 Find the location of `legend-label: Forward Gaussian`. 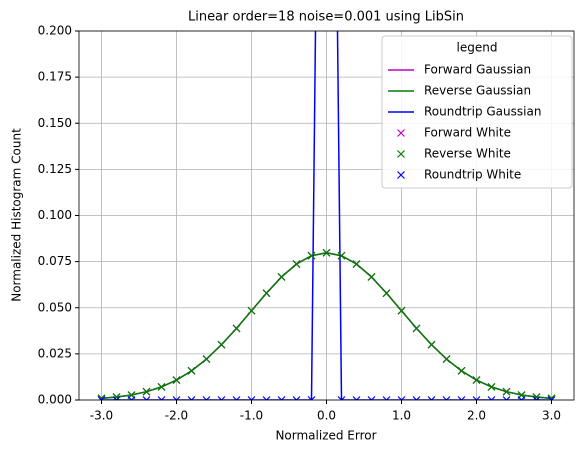

legend-label: Forward Gaussian is located at coordinates (477, 70).